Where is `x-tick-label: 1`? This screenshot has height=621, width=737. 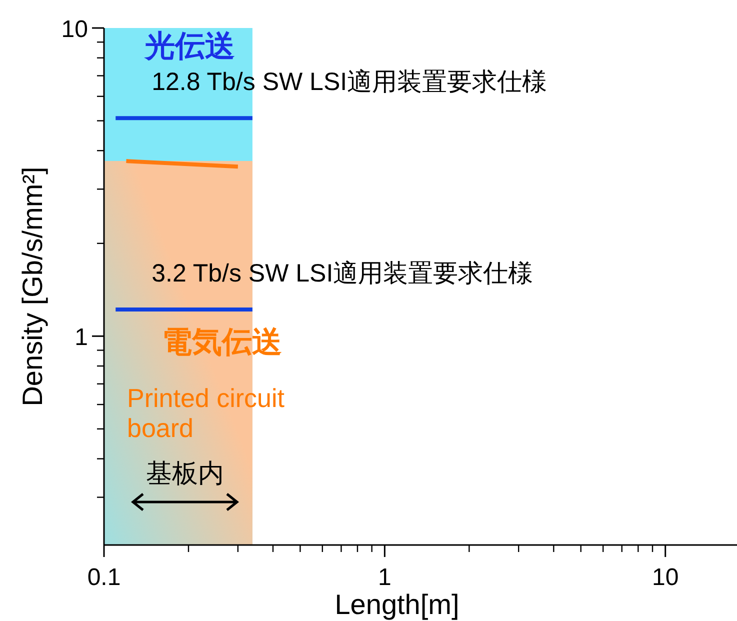
x-tick-label: 1 is located at coordinates (385, 577).